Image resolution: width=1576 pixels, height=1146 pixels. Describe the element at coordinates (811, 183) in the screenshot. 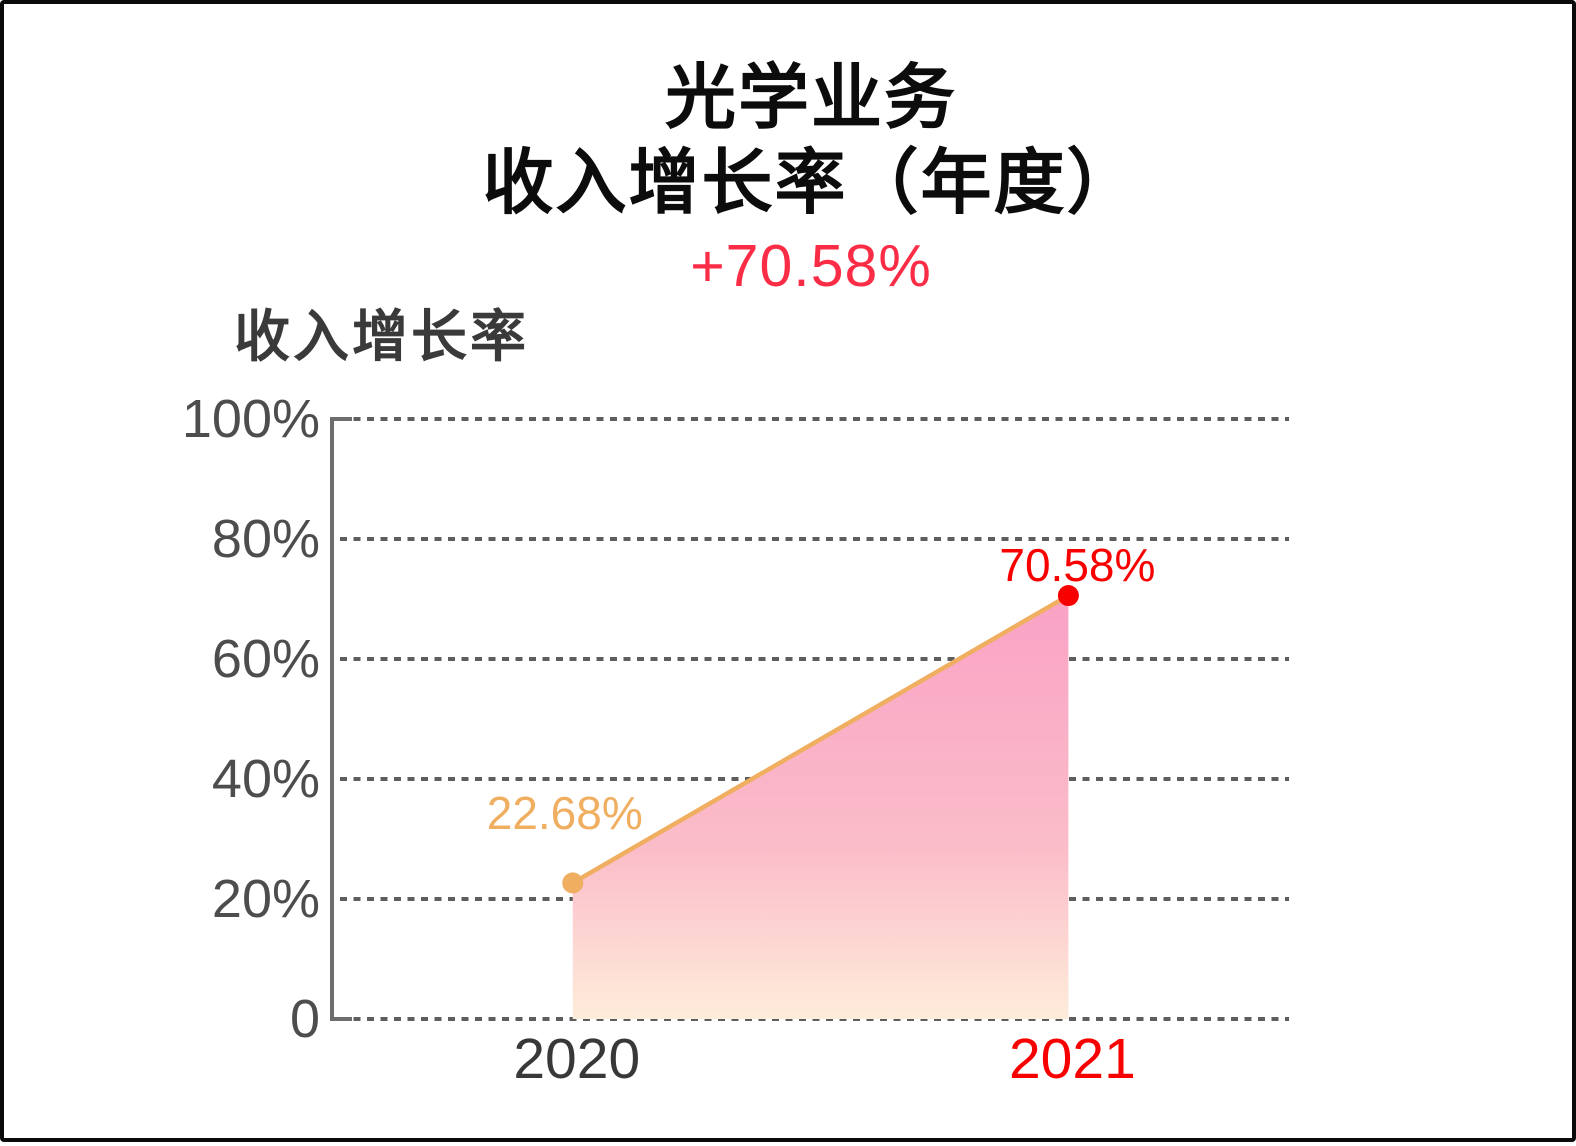

I see `chart-title-line-2: 收入增长率（年度）` at that location.